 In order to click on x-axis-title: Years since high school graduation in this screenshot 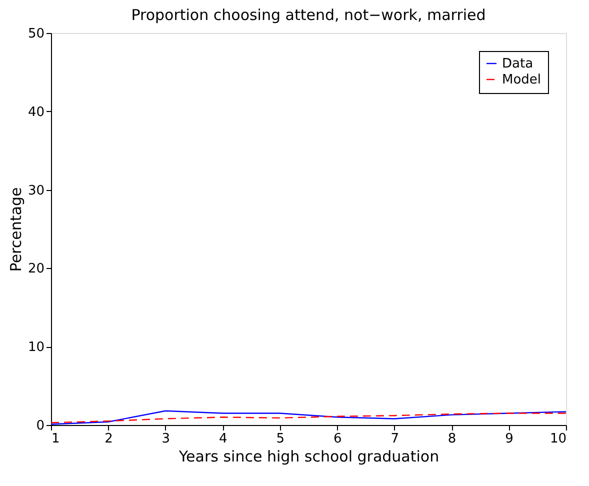, I will do `click(309, 457)`.